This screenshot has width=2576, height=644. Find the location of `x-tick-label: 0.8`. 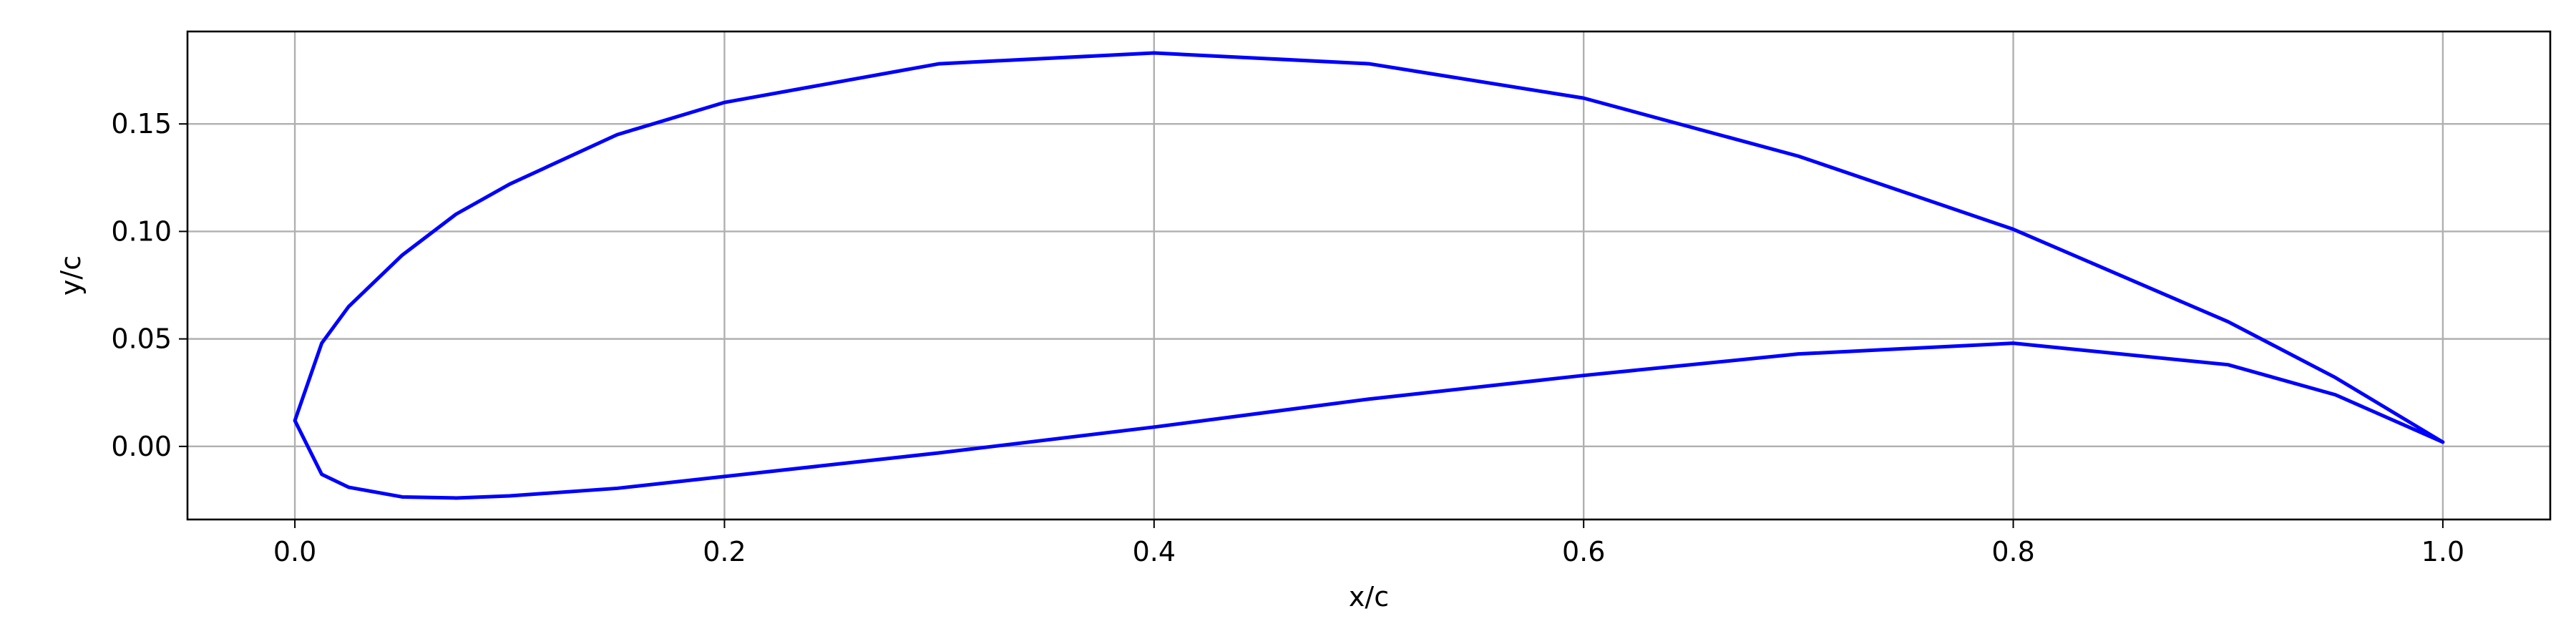

x-tick-label: 0.8 is located at coordinates (2012, 551).